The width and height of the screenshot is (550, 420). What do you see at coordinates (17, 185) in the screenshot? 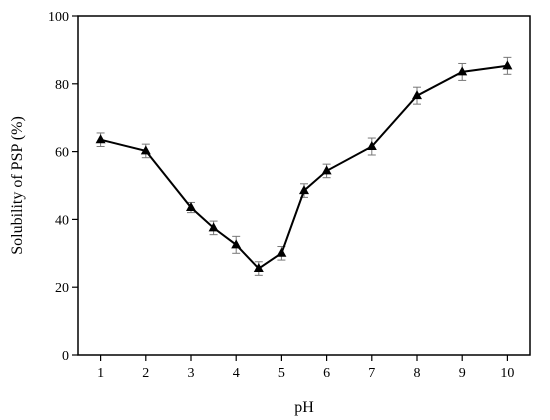
I see `y-axis-title: Solubility of PSP (%)` at bounding box center [17, 185].